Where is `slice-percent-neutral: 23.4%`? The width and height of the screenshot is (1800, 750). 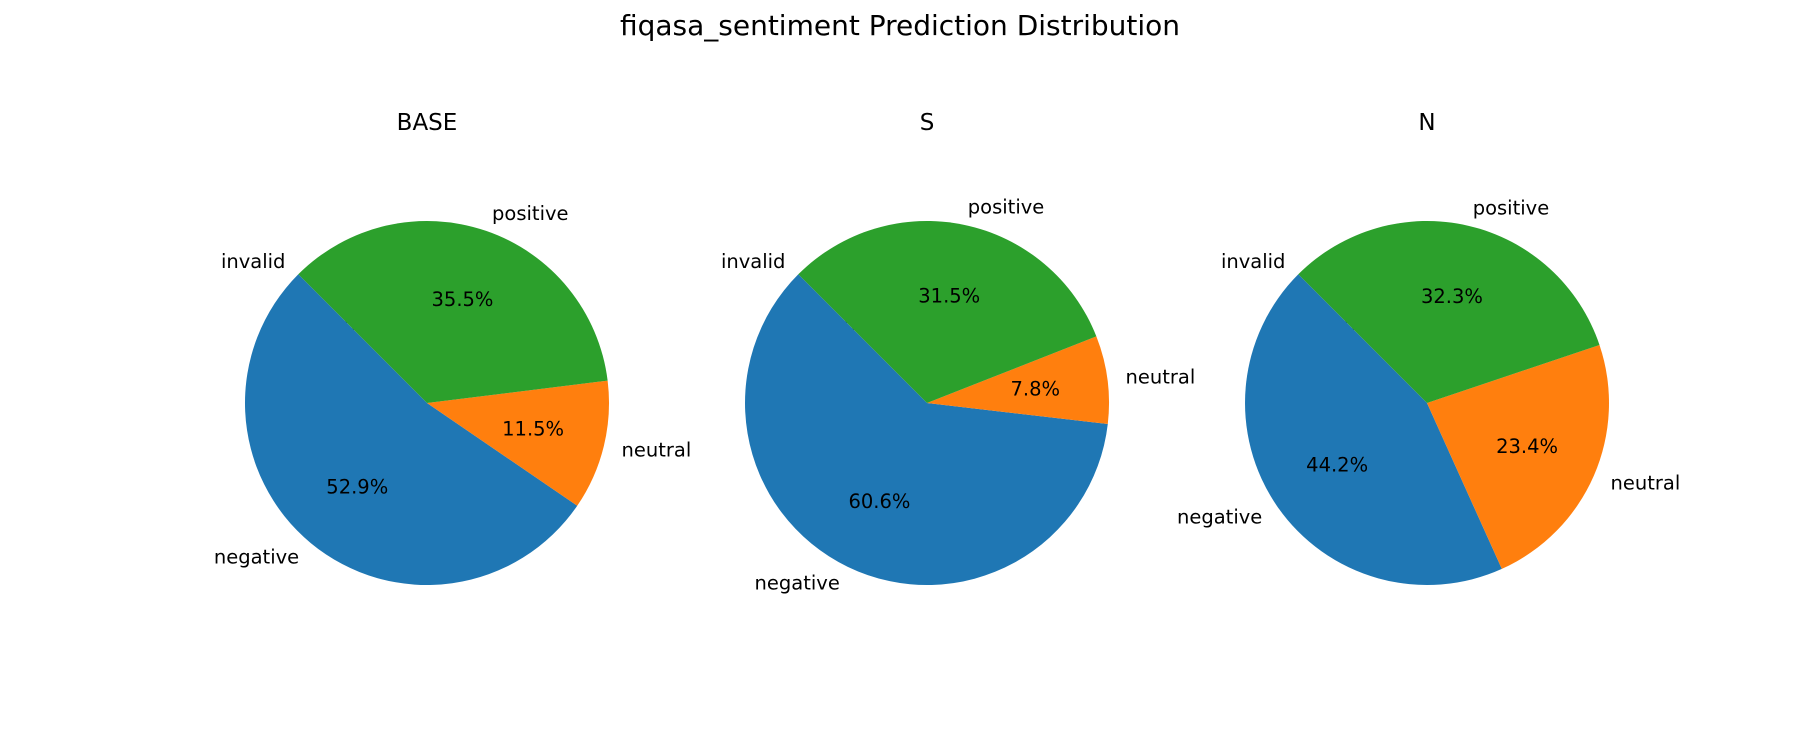 slice-percent-neutral: 23.4% is located at coordinates (1527, 446).